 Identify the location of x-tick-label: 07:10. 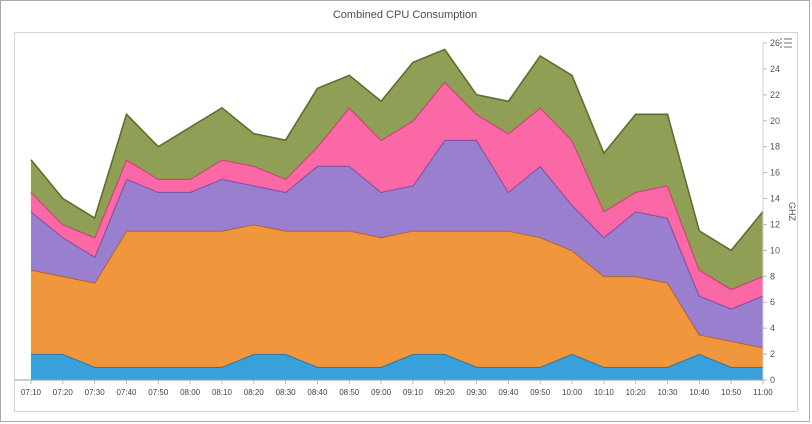
(31, 392).